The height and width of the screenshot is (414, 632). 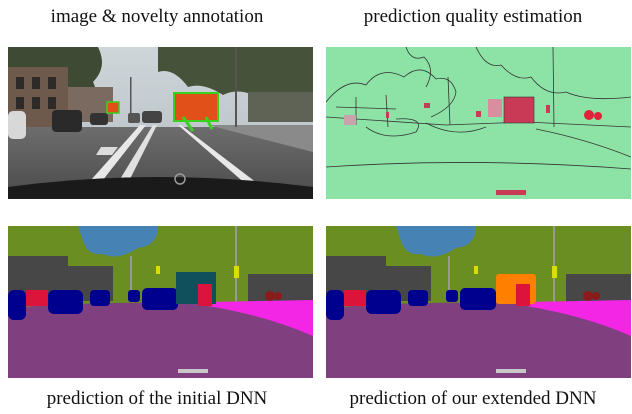 What do you see at coordinates (157, 398) in the screenshot?
I see `caption-initial-dnn: prediction of the initial DNN` at bounding box center [157, 398].